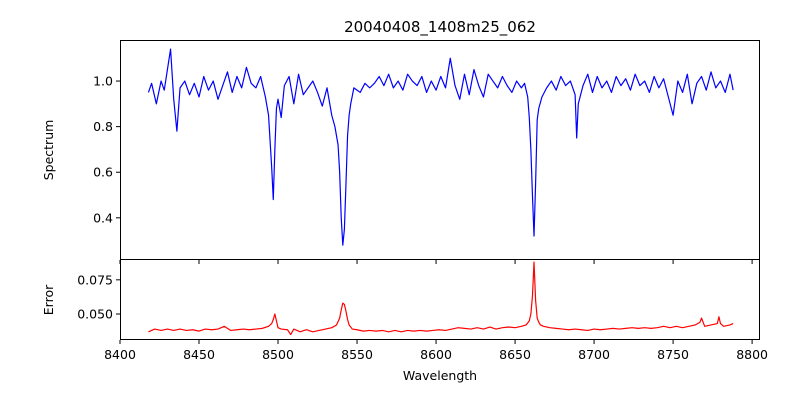  Describe the element at coordinates (103, 217) in the screenshot. I see `spectrum-ytick-label: 0.4` at that location.